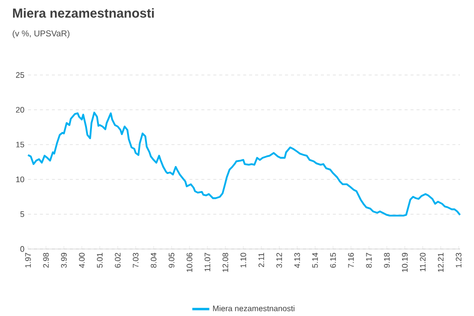  Describe the element at coordinates (41, 34) in the screenshot. I see `chart-subtitle: (v %, UPSVaR)` at that location.